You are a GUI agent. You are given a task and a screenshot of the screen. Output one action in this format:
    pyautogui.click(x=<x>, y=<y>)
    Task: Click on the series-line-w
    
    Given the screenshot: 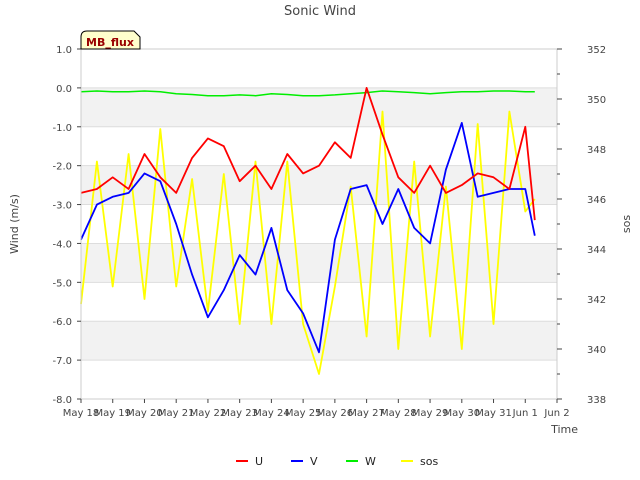 What is the action you would take?
    pyautogui.click(x=307, y=93)
    